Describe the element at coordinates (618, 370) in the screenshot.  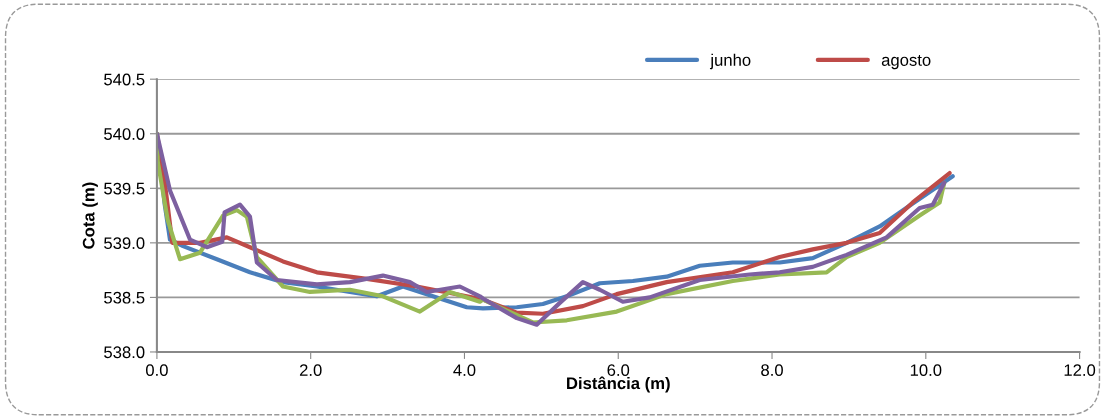
I see `x-tick-label: 6.0` at that location.